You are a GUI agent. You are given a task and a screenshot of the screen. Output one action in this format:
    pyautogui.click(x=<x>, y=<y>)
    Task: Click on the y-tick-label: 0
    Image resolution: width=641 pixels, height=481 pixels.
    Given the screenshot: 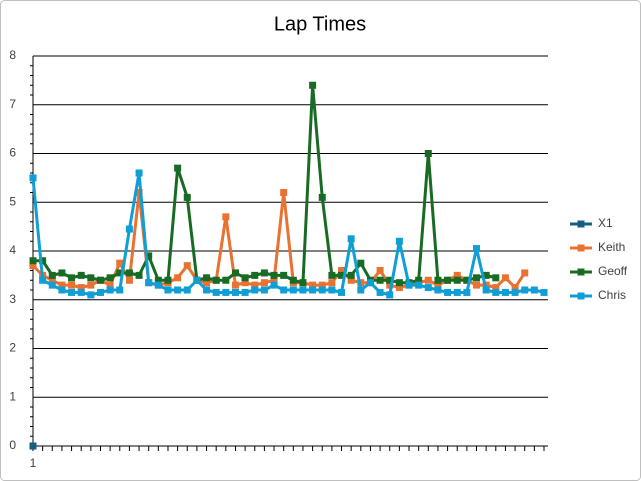 What is the action you would take?
    pyautogui.click(x=12, y=445)
    